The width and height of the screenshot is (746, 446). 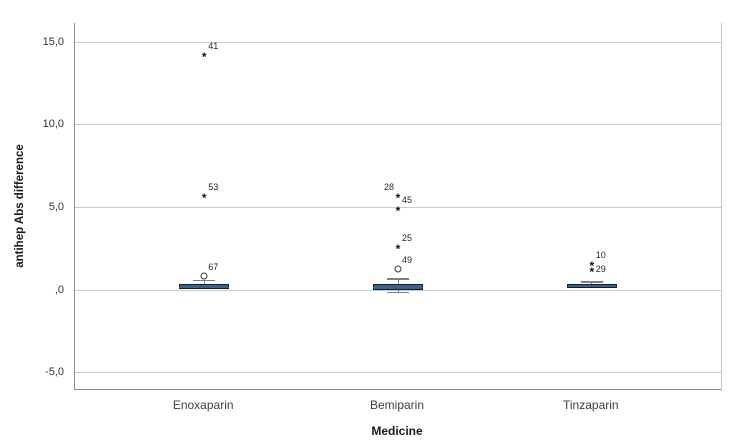 I want to click on lower-whisker-stem-bemiparin, so click(x=398, y=291).